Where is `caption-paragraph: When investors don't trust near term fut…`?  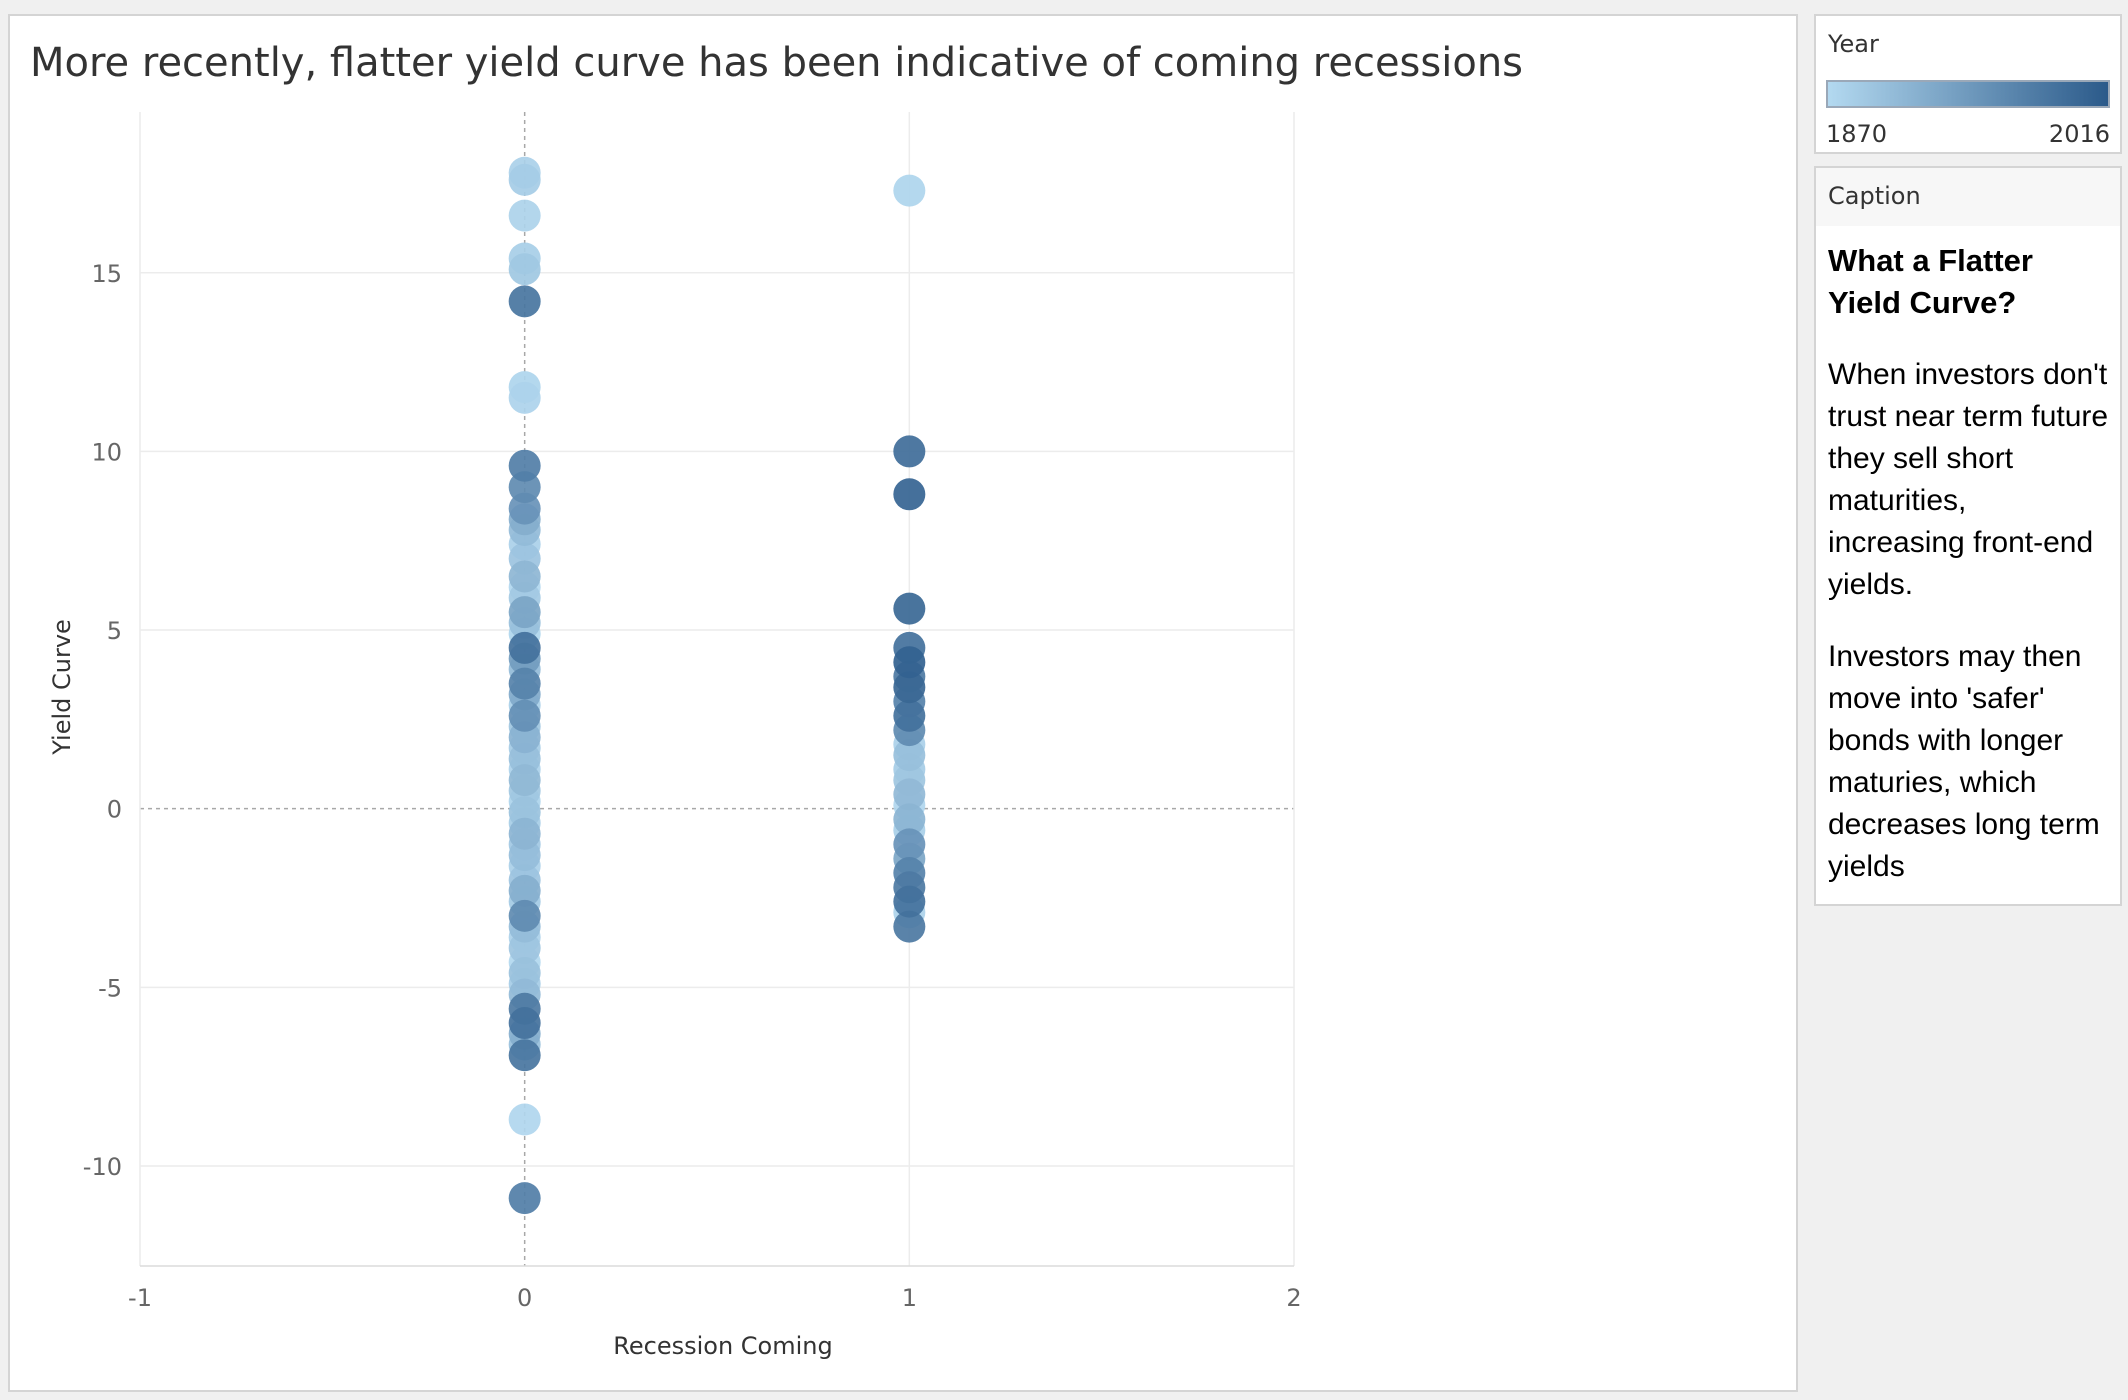 caption-paragraph: When investors don't trust near term fut… is located at coordinates (1968, 479).